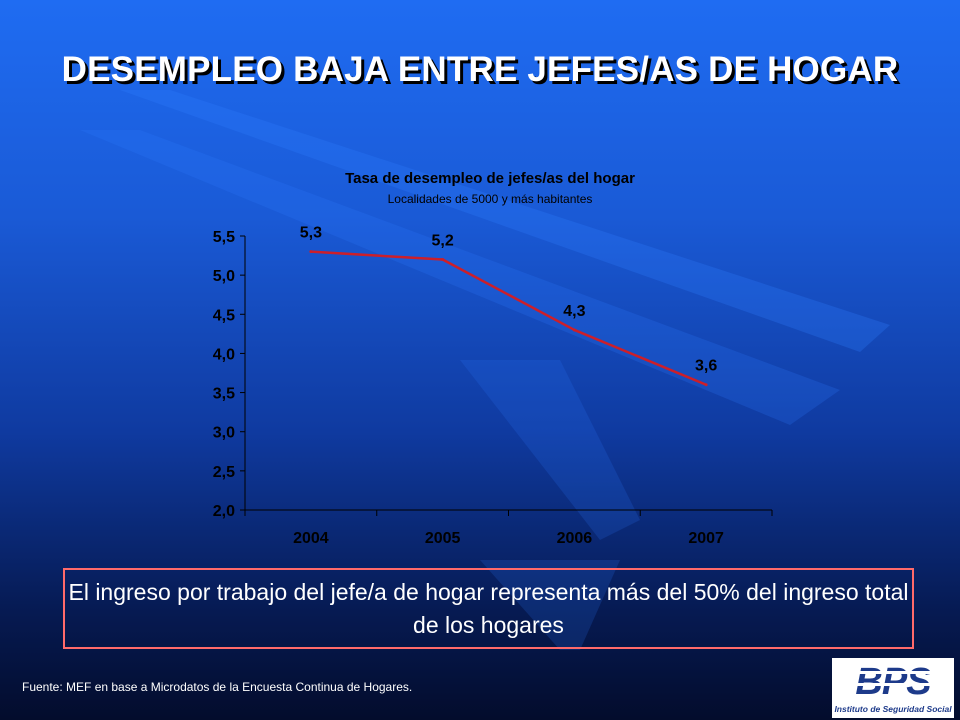 The width and height of the screenshot is (960, 720). I want to click on y-tick-label: 4,5, so click(224, 315).